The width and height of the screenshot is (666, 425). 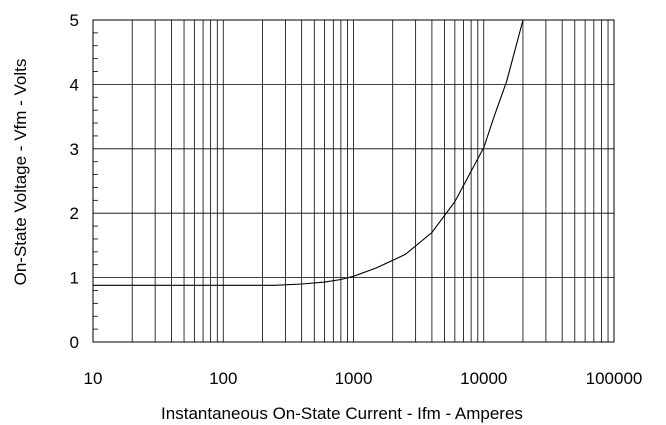 What do you see at coordinates (614, 378) in the screenshot?
I see `x-tick-label: 100000` at bounding box center [614, 378].